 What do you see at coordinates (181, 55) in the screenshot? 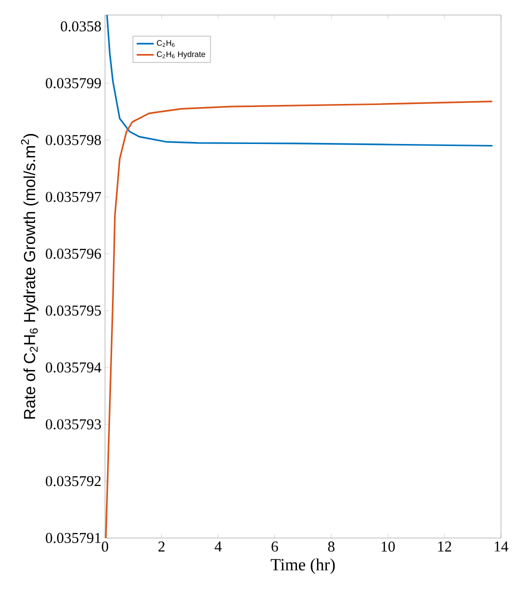
I see `legend-label: C$_{2}$H$_{6}$ Hydrate` at bounding box center [181, 55].